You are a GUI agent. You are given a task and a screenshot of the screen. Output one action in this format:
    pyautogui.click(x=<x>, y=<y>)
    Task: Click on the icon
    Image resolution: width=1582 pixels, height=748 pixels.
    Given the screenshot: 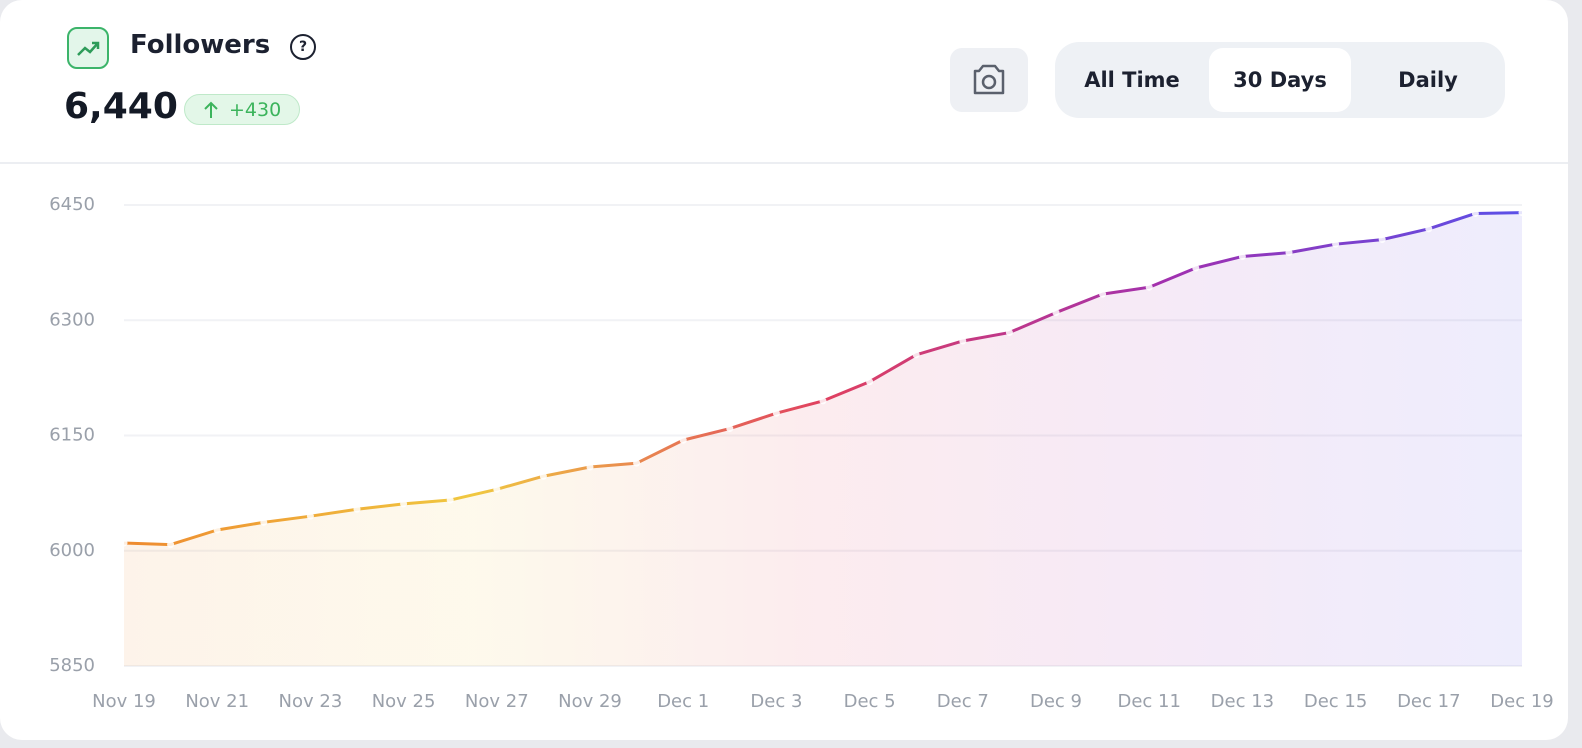 What is the action you would take?
    pyautogui.click(x=88, y=48)
    